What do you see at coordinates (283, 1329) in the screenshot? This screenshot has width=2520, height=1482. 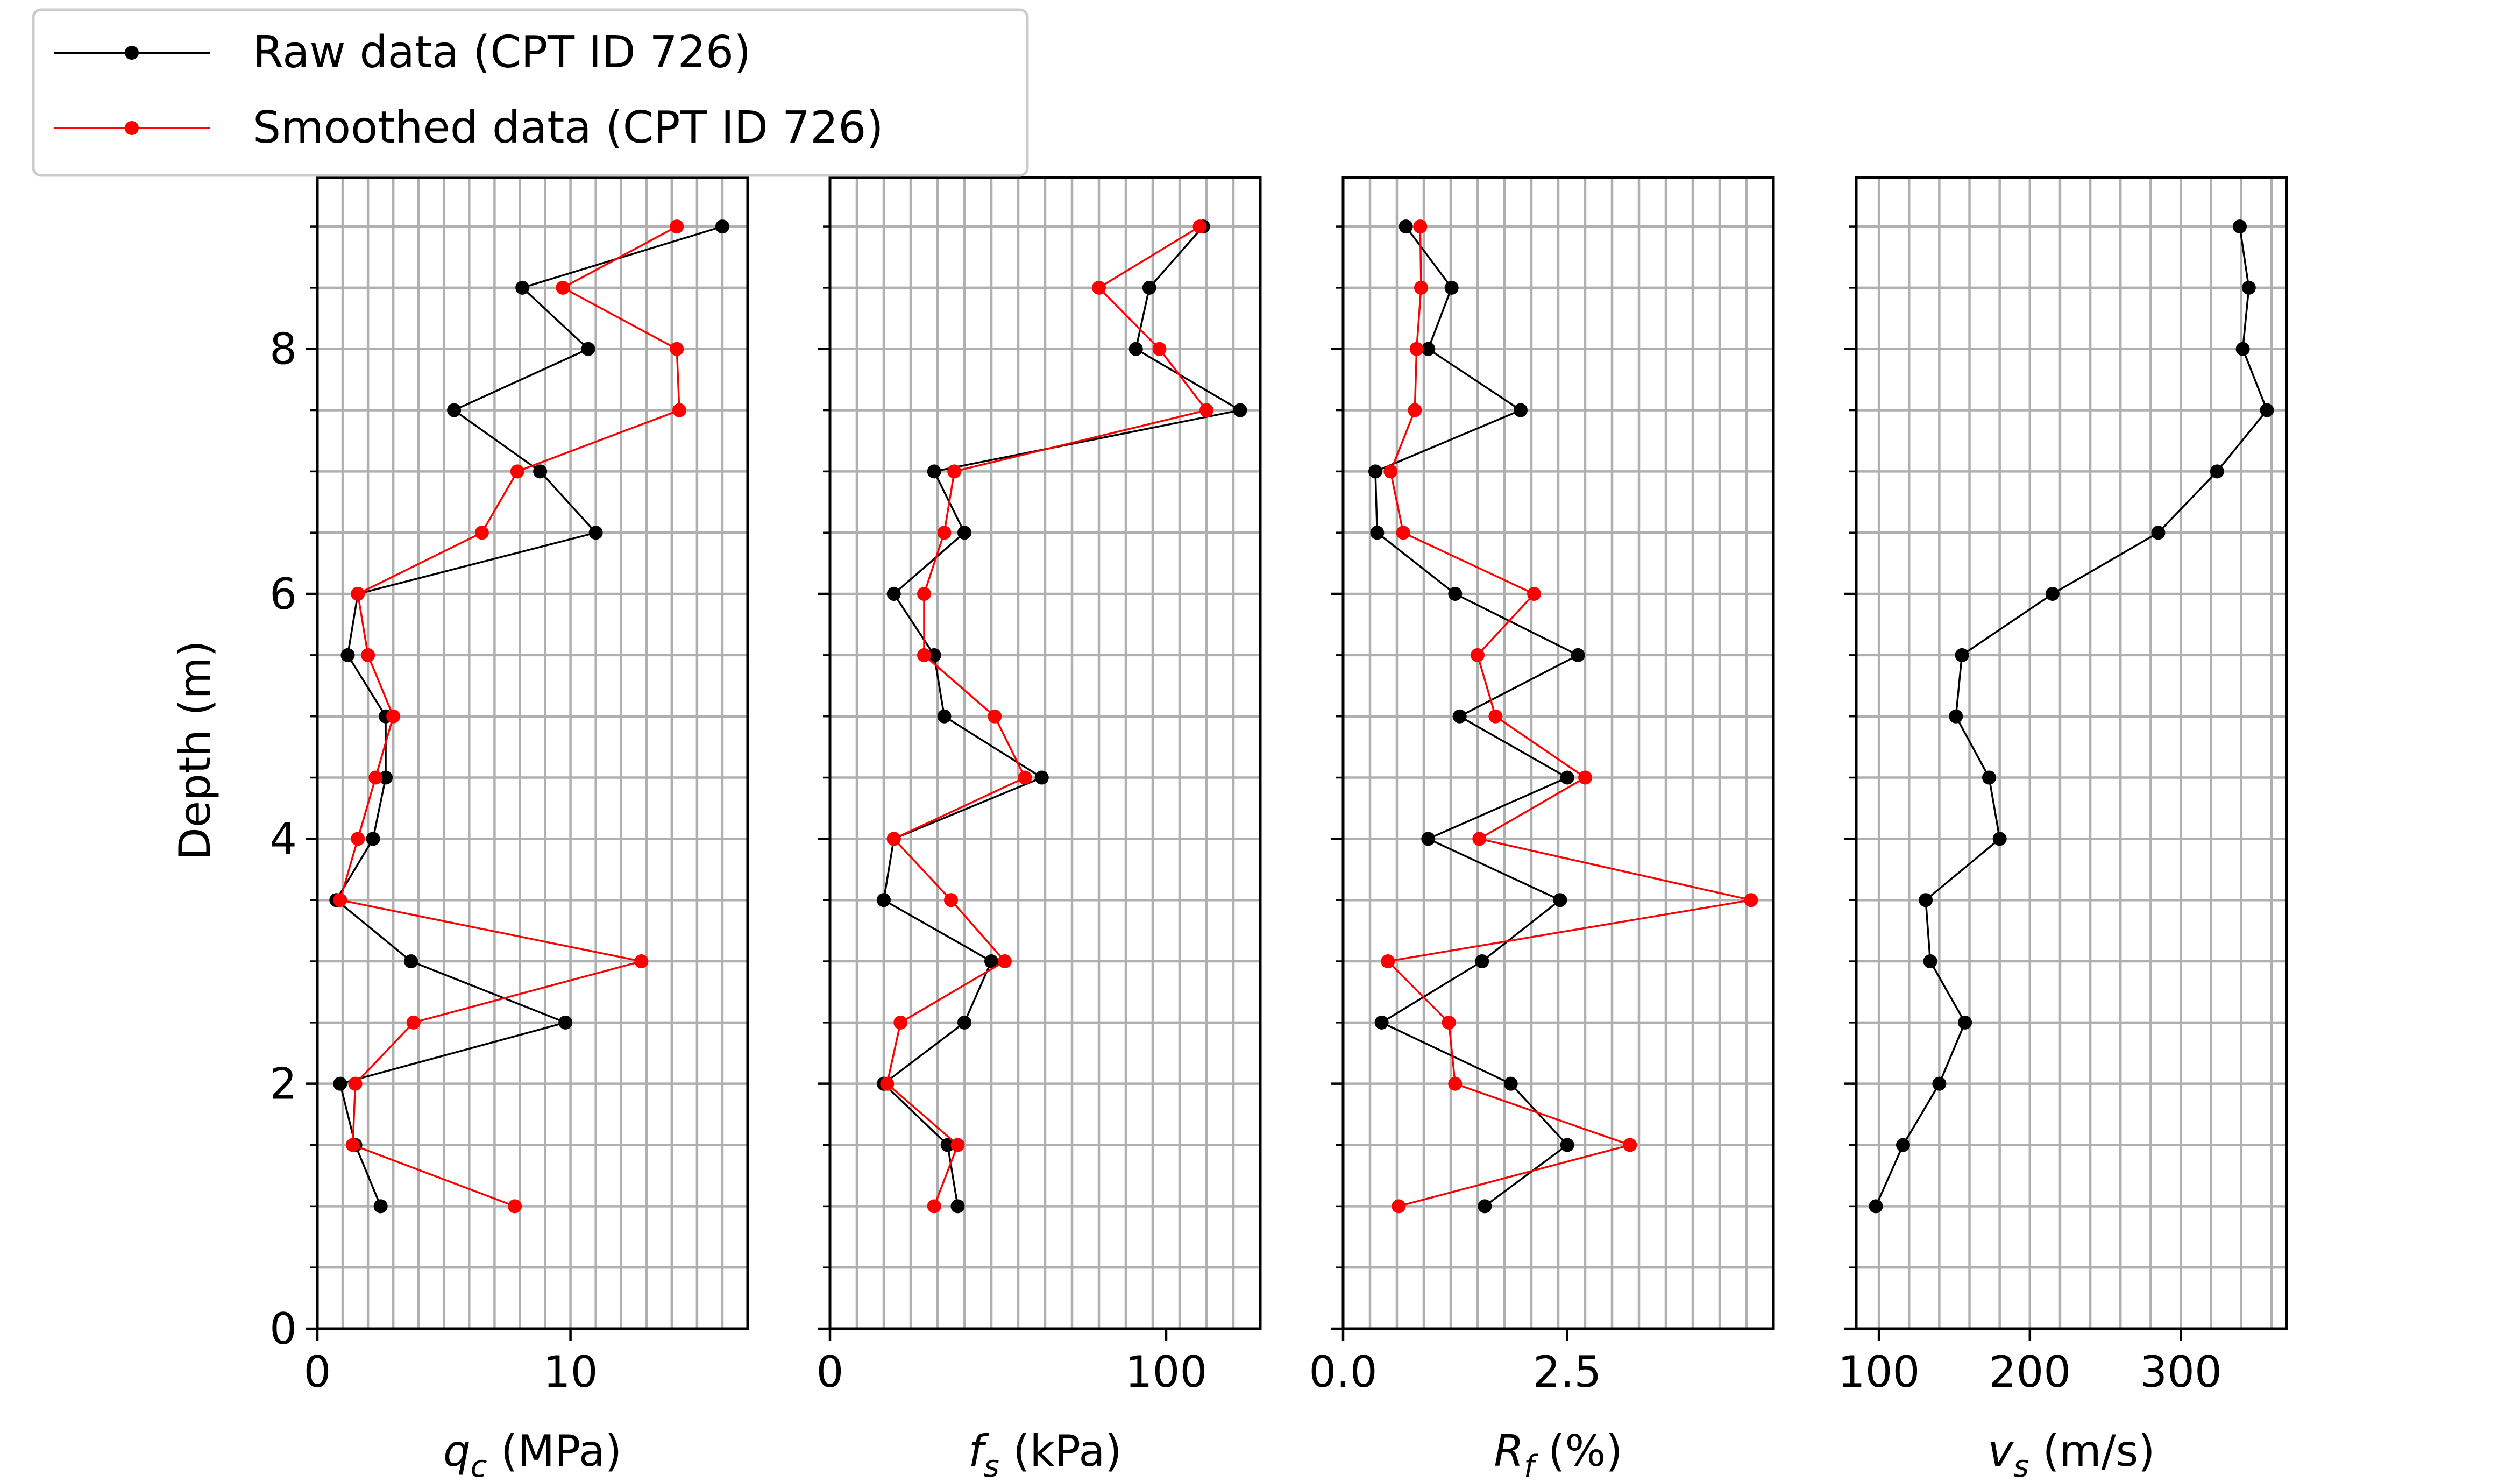 I see `y-tick-label: 0` at bounding box center [283, 1329].